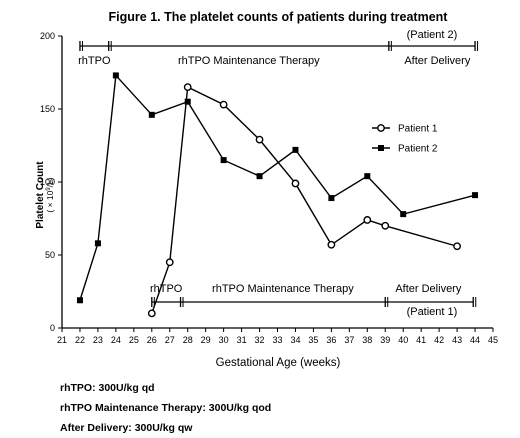 Image resolution: width=520 pixels, height=438 pixels. What do you see at coordinates (432, 35) in the screenshot?
I see `phase-patient-name: (Patient 2)` at bounding box center [432, 35].